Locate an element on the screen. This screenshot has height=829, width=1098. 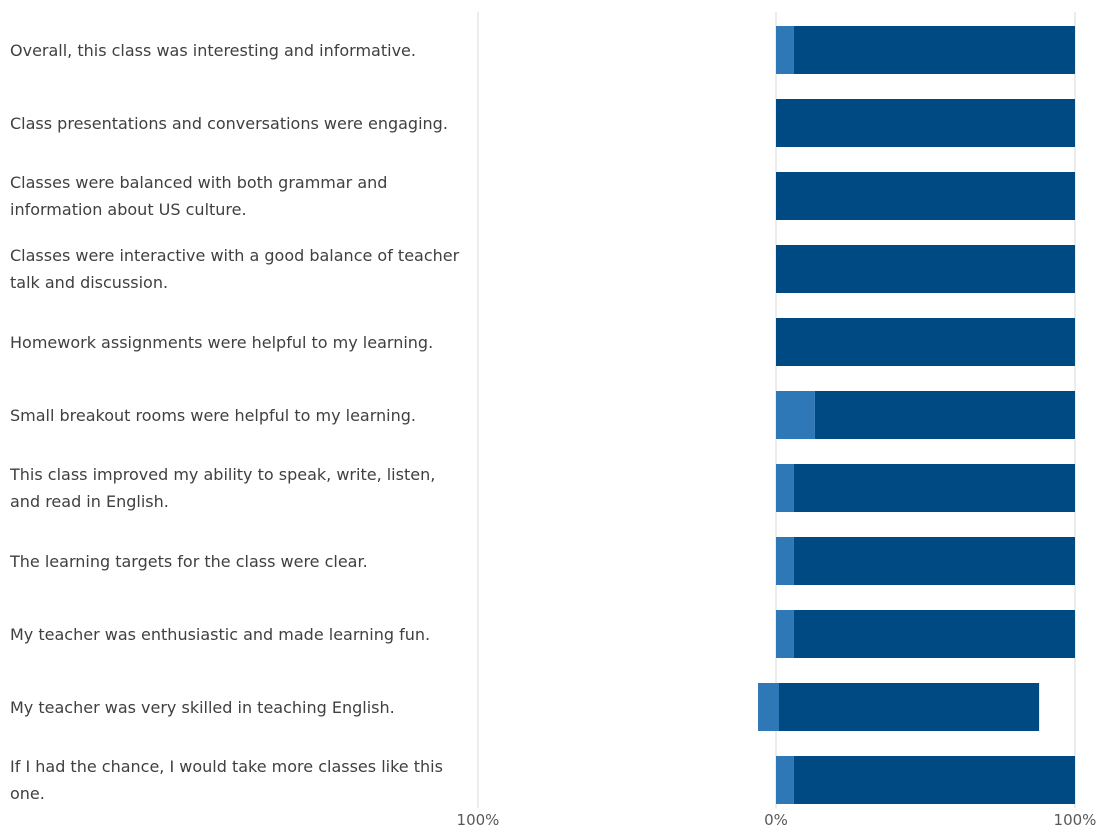
x-axis-ticks: 100% 0% 100% is located at coordinates (777, 820).